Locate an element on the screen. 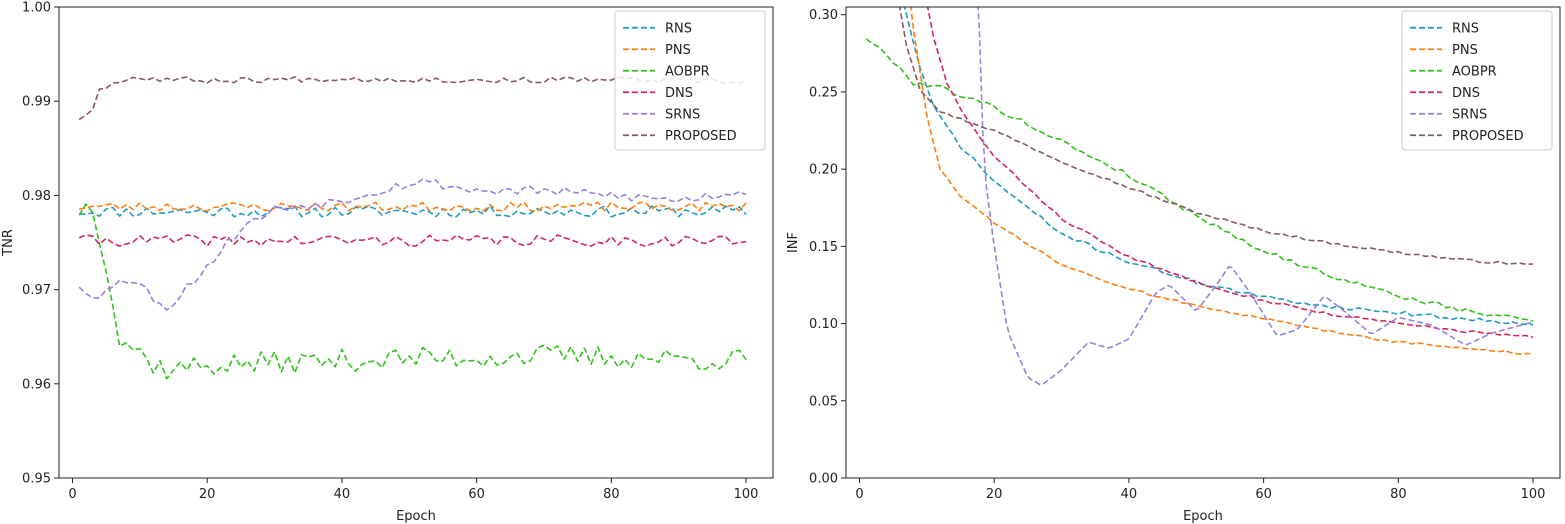 This screenshot has height=524, width=1565. series-line-rns is located at coordinates (413, 211).